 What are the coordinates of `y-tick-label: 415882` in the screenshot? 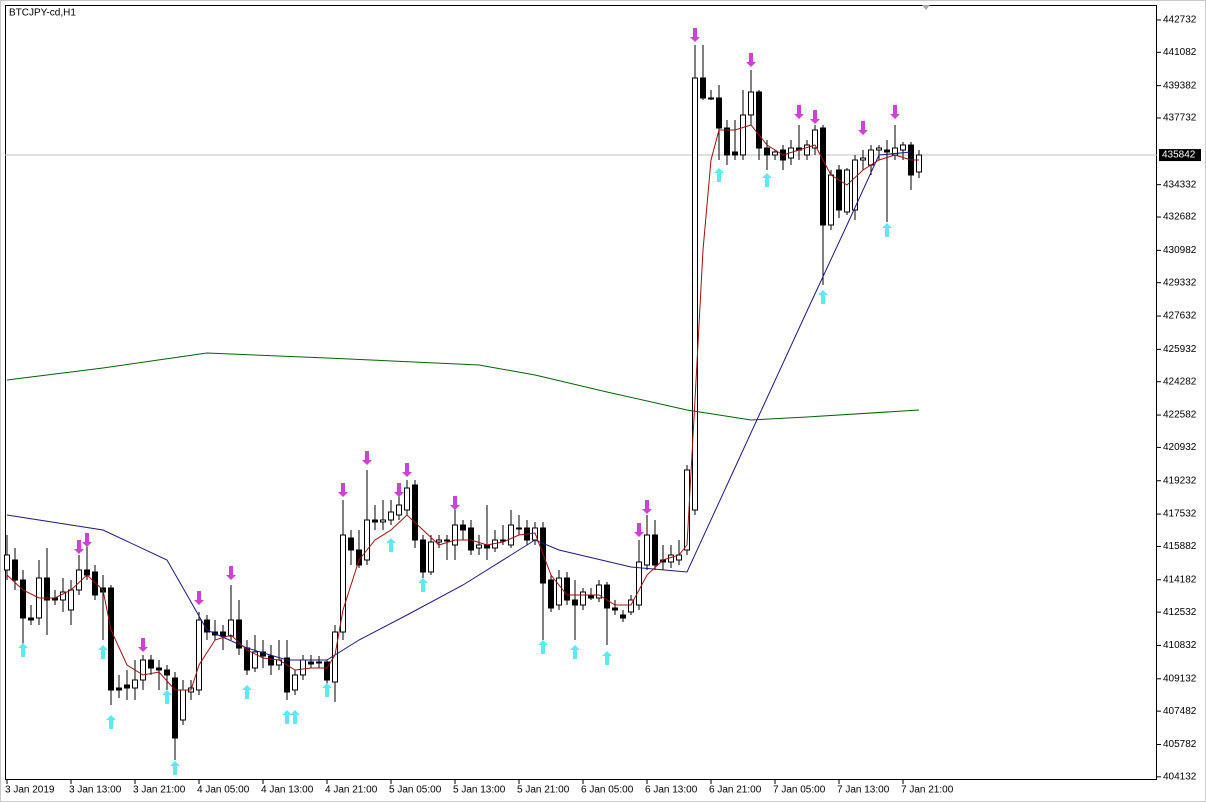 It's located at (1180, 546).